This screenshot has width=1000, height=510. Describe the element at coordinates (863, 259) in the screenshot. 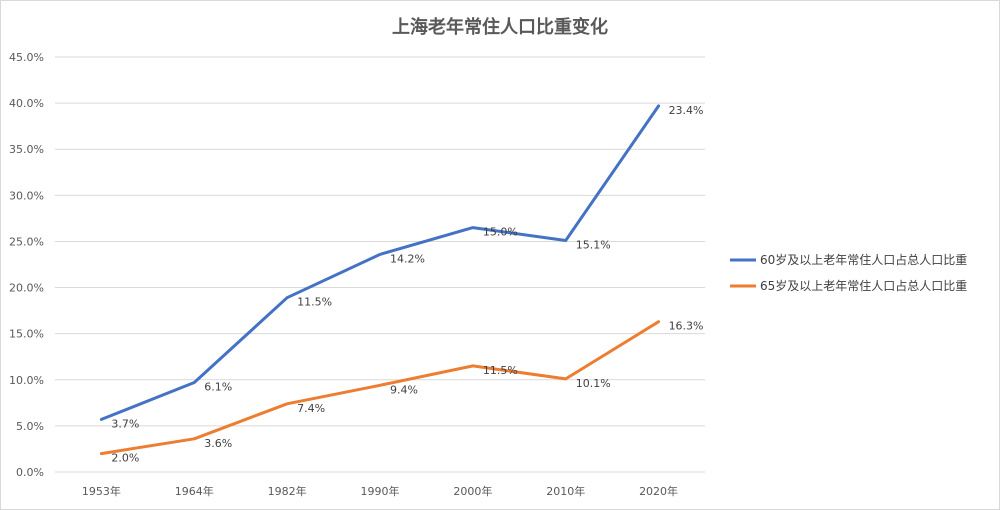

I see `legend-label: 60岁及以上老年常住人口占总人口比重` at that location.